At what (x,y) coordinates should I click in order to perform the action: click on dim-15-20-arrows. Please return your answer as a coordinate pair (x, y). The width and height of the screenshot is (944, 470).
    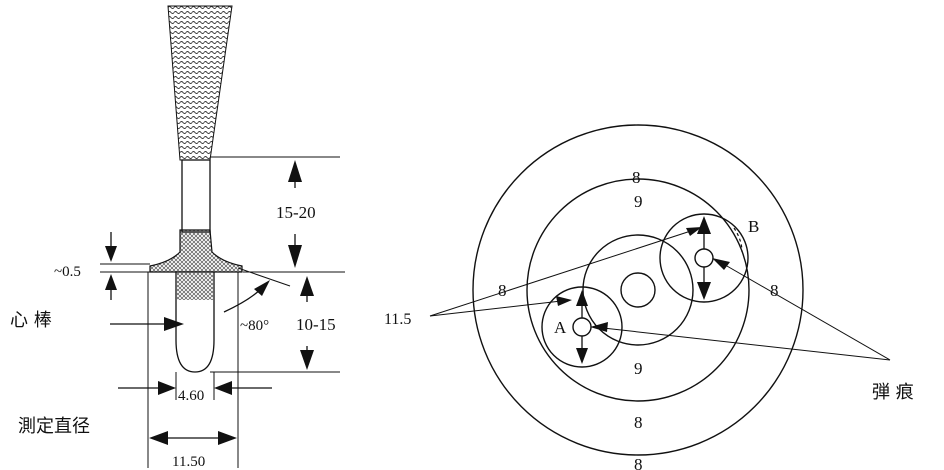
    Looking at the image, I should click on (295, 214).